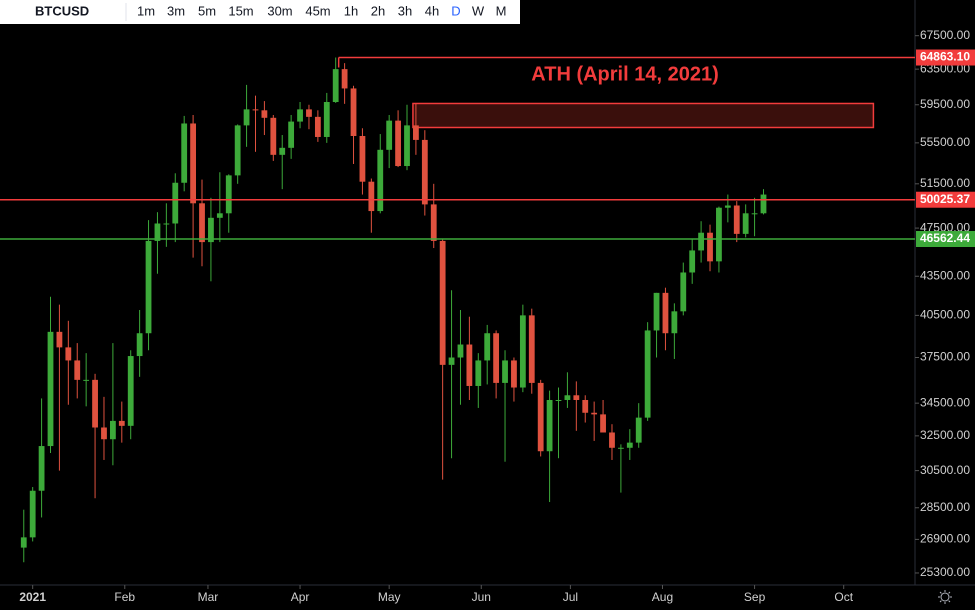 Image resolution: width=975 pixels, height=610 pixels. I want to click on settings-icon-circle, so click(945, 597).